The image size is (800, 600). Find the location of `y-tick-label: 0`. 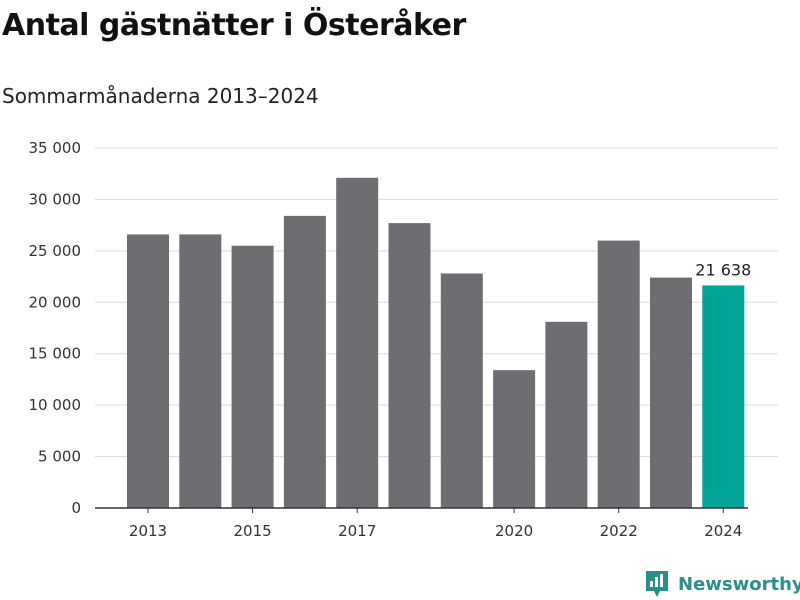

y-tick-label: 0 is located at coordinates (76, 508).